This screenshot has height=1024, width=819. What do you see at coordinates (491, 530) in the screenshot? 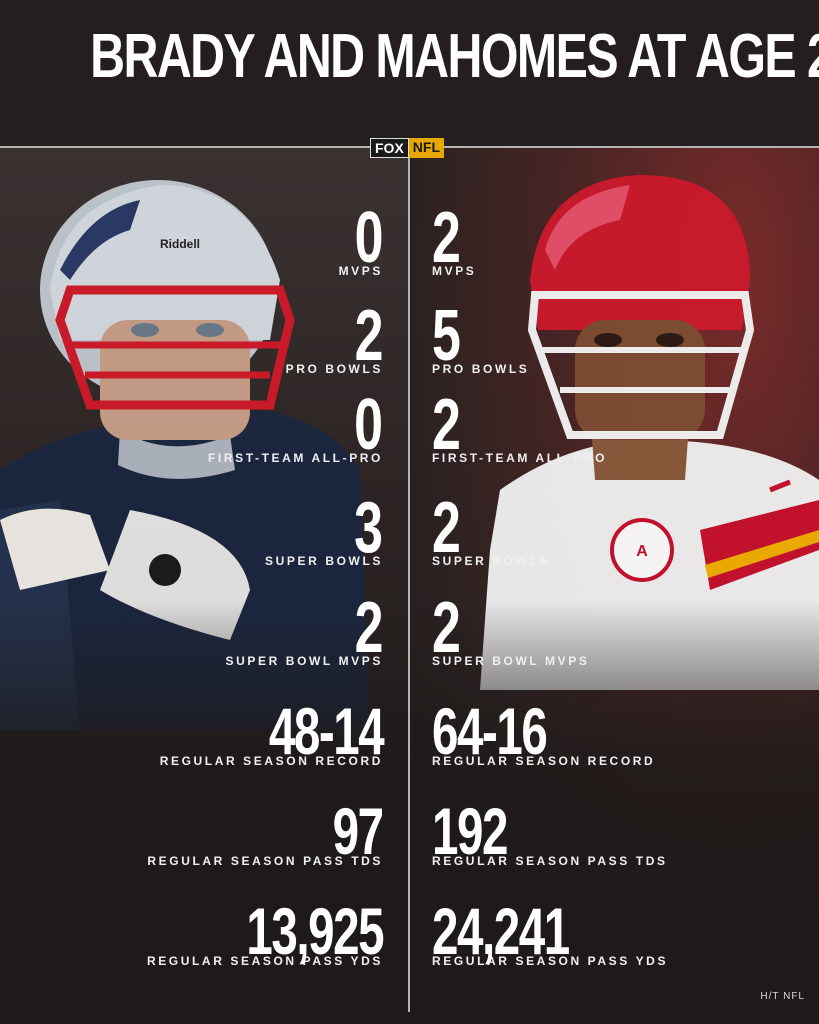
I see `mahomes-stat-super-bowls: 2 SUPER BOWLS` at bounding box center [491, 530].